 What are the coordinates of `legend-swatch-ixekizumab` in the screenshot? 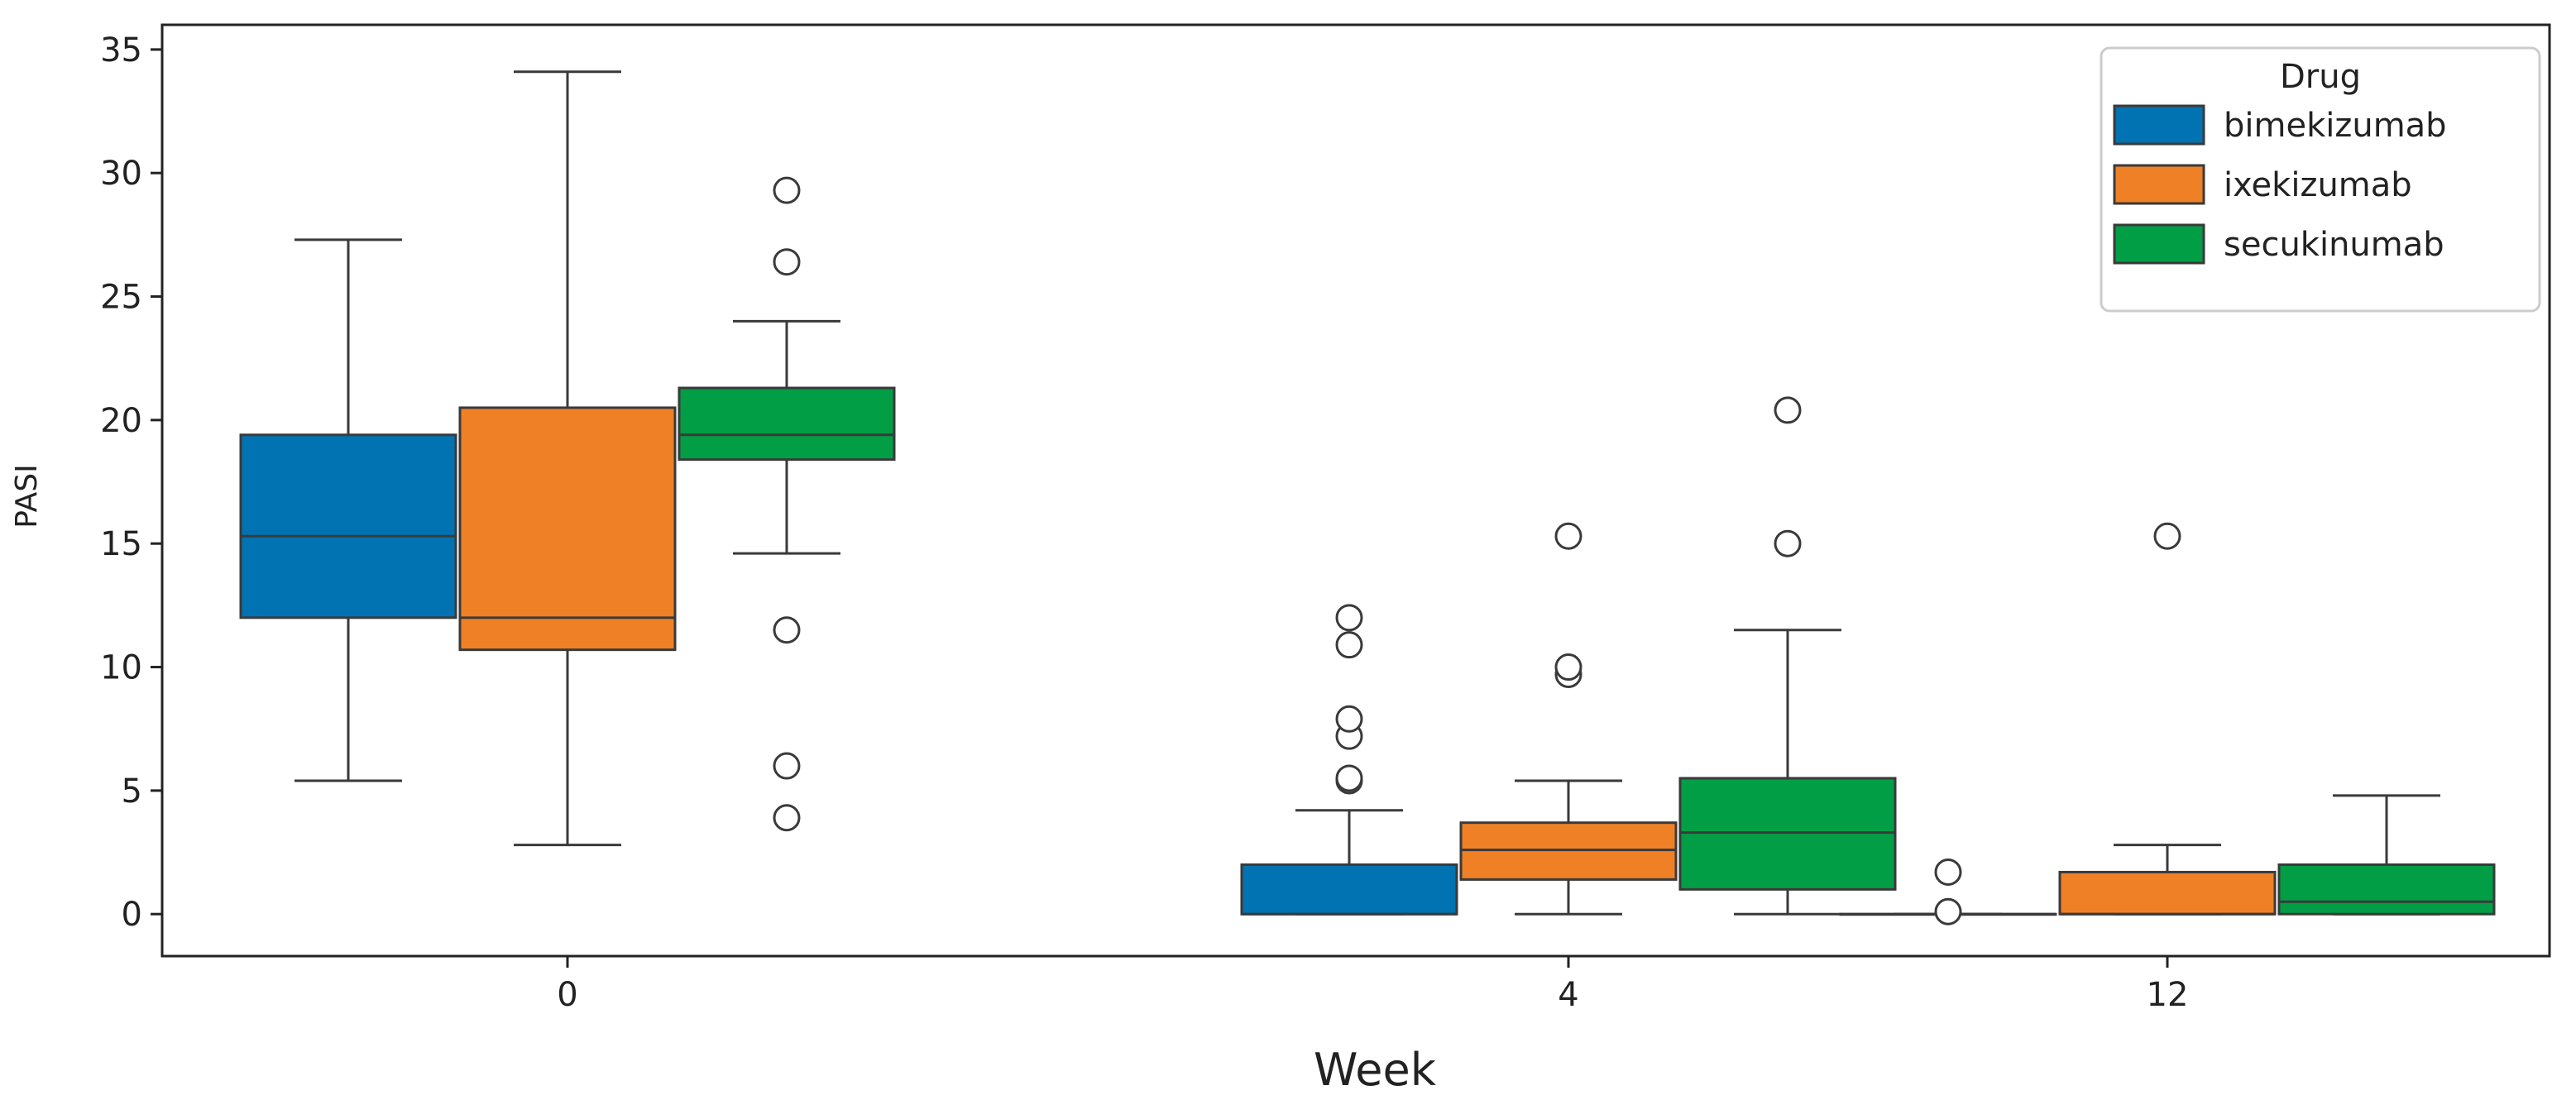 It's located at (2159, 184).